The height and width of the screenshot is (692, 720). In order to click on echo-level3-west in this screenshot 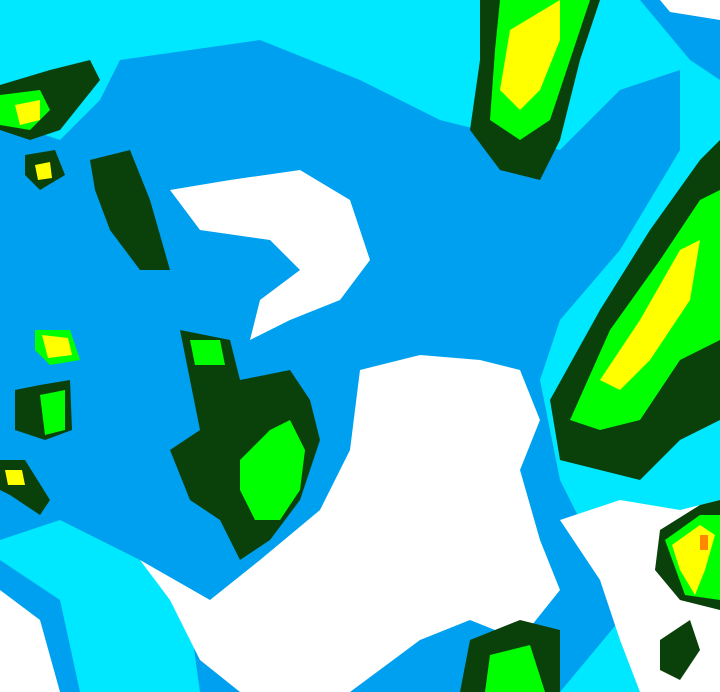, I will do `click(130, 210)`.